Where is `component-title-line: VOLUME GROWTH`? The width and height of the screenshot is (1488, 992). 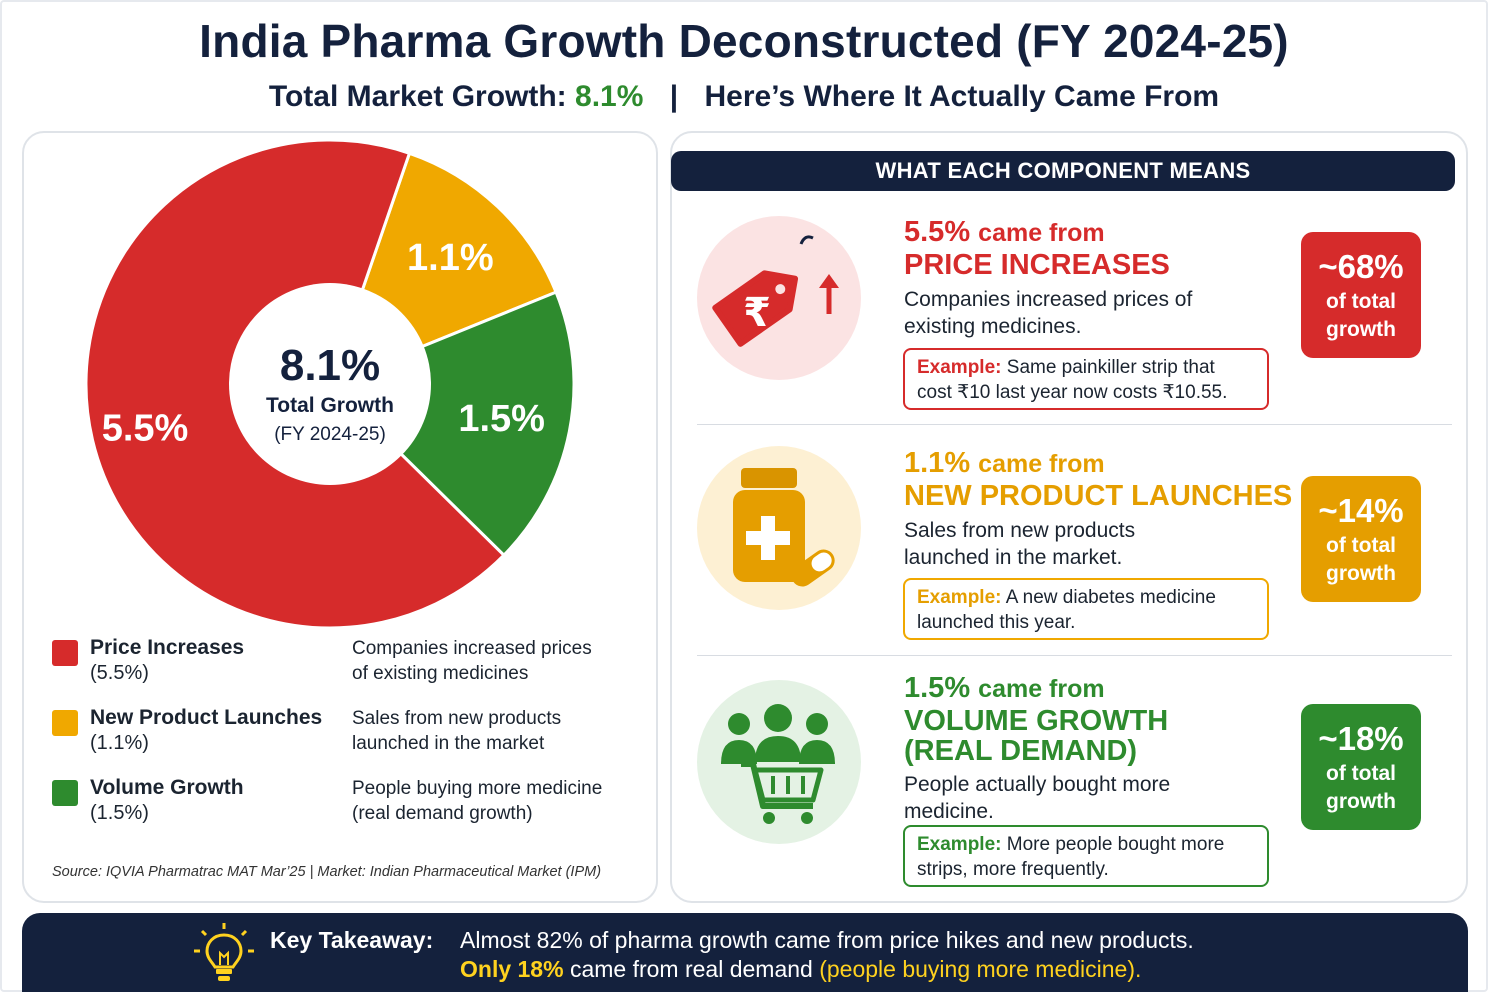
component-title-line: VOLUME GROWTH is located at coordinates (1036, 721).